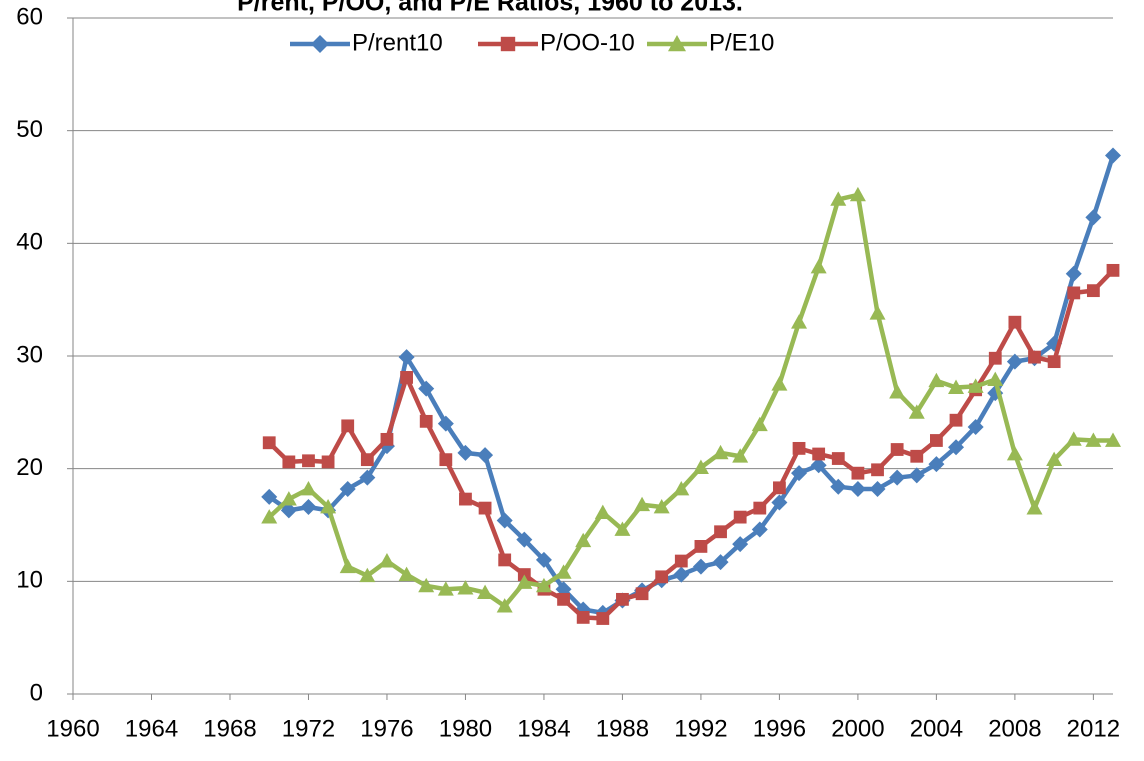 The image size is (1144, 761). Describe the element at coordinates (1093, 728) in the screenshot. I see `x-tick-label: 2012` at that location.